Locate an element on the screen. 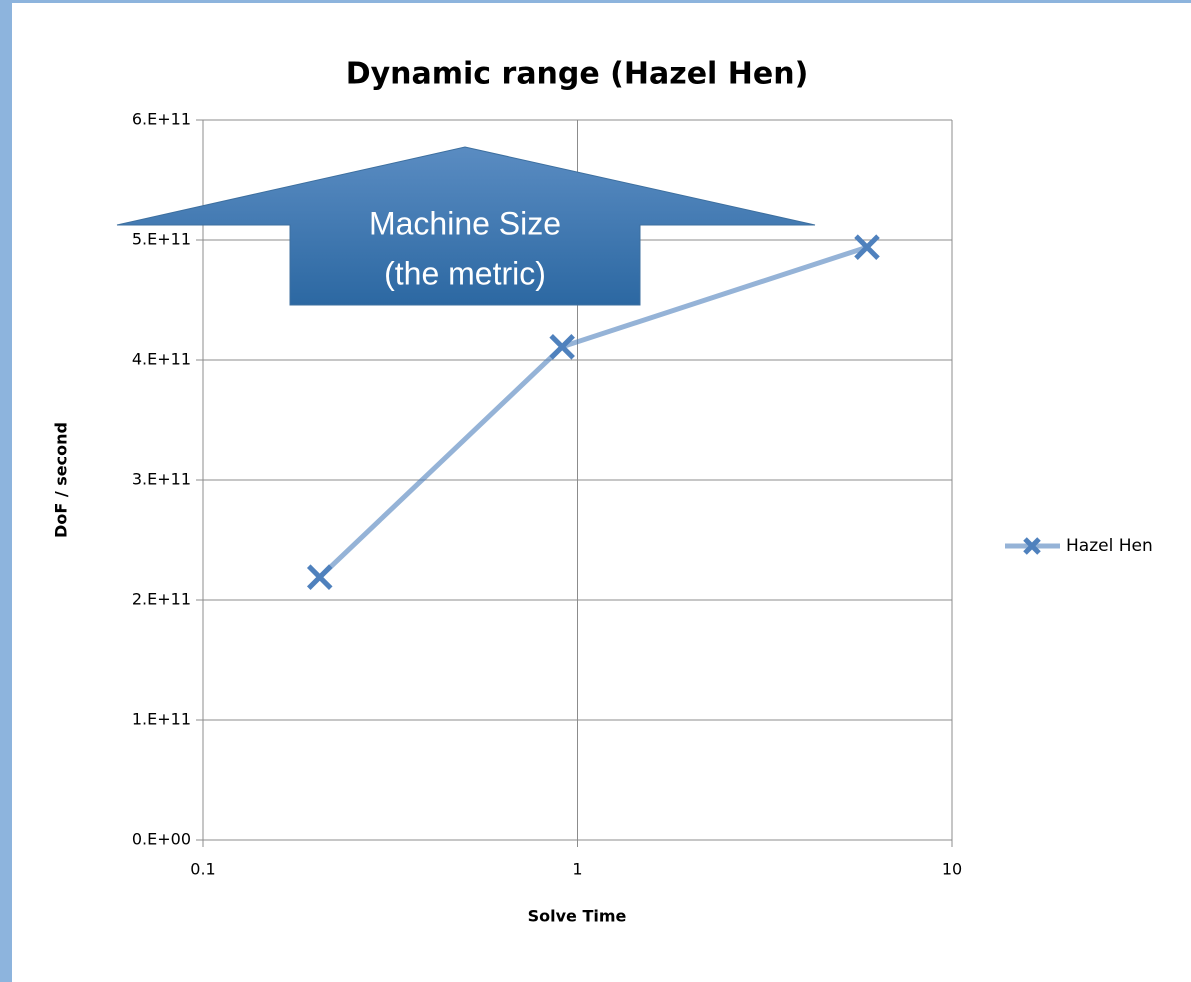 The height and width of the screenshot is (982, 1191). x-tick-label: 0.1 is located at coordinates (202, 869).